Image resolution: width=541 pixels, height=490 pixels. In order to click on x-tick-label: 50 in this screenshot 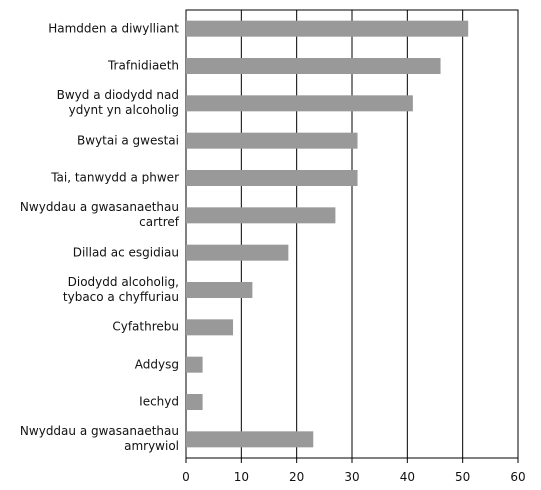, I will do `click(463, 477)`.